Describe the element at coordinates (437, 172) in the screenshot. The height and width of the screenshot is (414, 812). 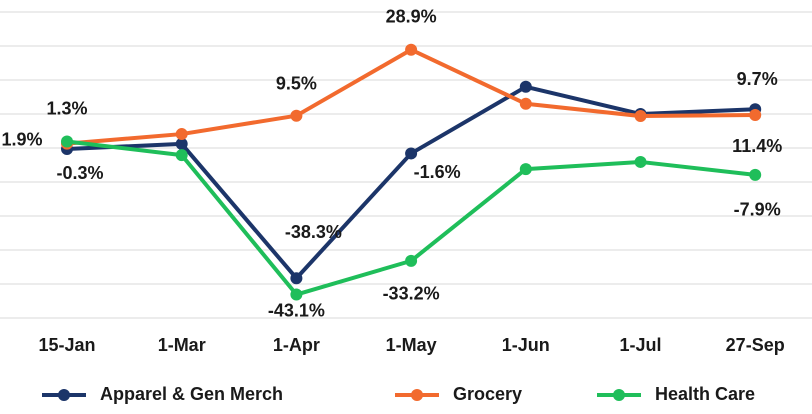
I see `data-label: -1.6%` at that location.